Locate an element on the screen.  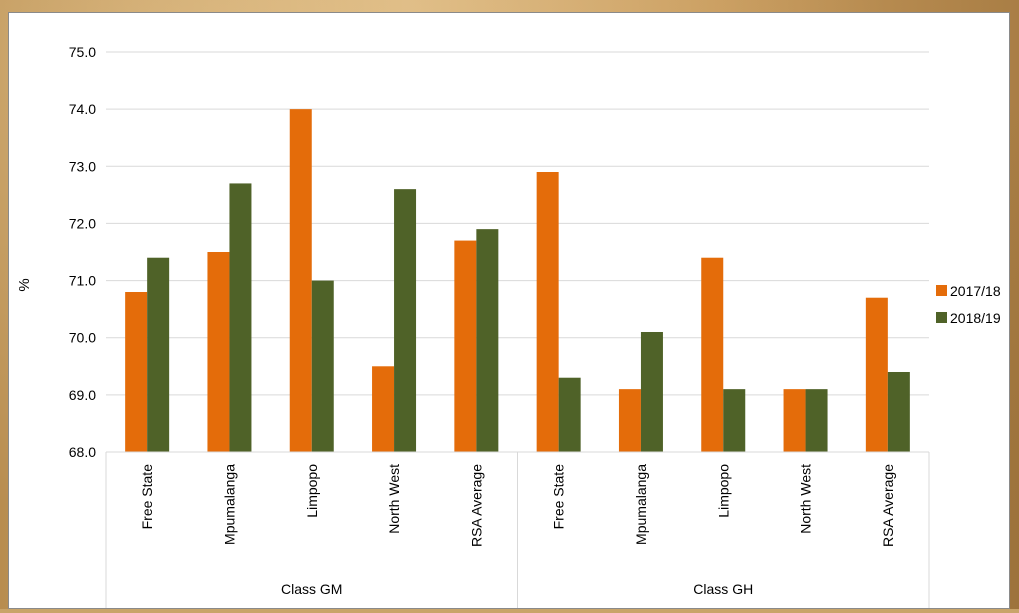
y-tick-label: 72.0 is located at coordinates (82, 223).